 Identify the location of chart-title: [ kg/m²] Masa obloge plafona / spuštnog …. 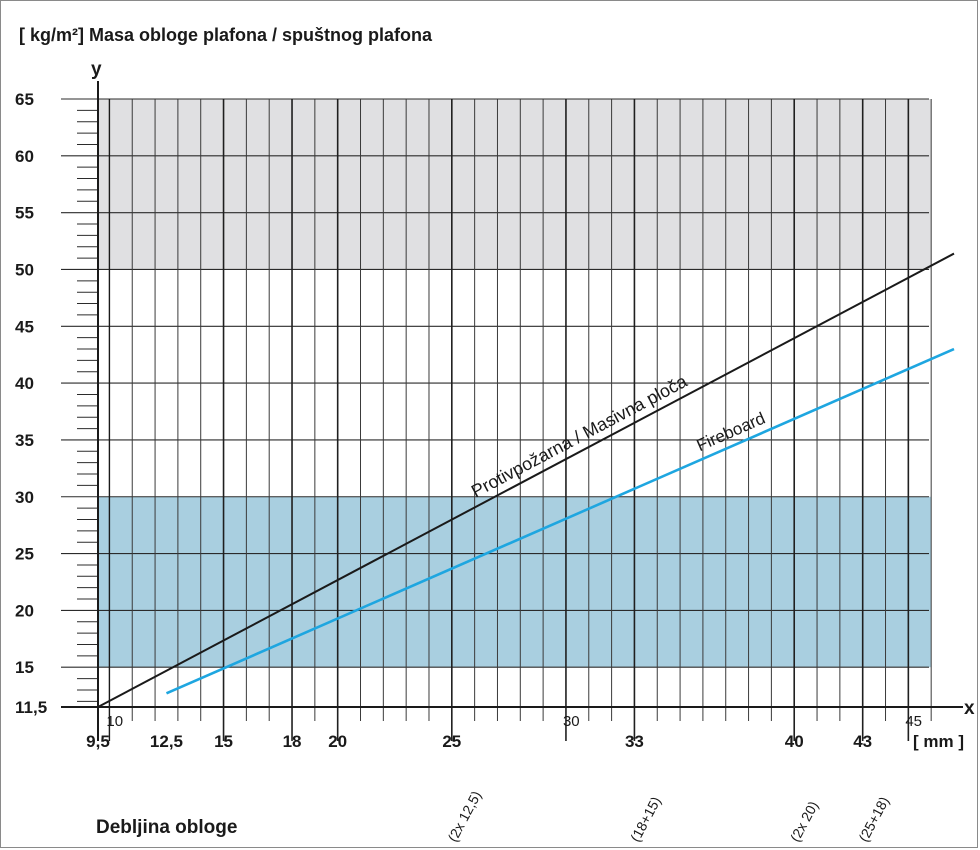
(226, 35).